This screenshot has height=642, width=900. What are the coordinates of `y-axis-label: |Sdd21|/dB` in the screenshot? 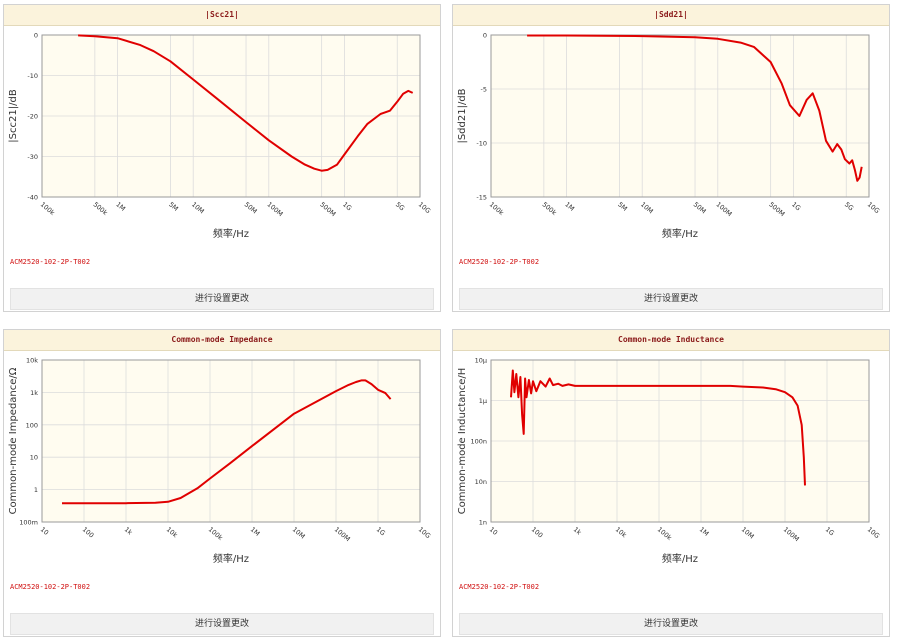 It's located at (462, 115).